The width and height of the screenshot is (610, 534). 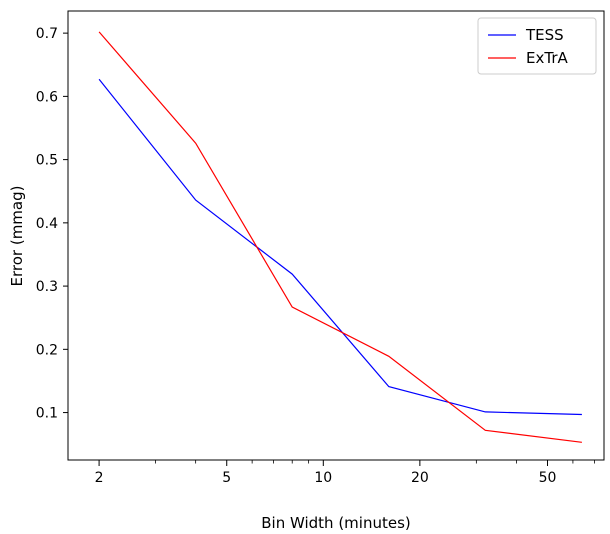 What do you see at coordinates (47, 97) in the screenshot?
I see `y-tick-label: 0.6` at bounding box center [47, 97].